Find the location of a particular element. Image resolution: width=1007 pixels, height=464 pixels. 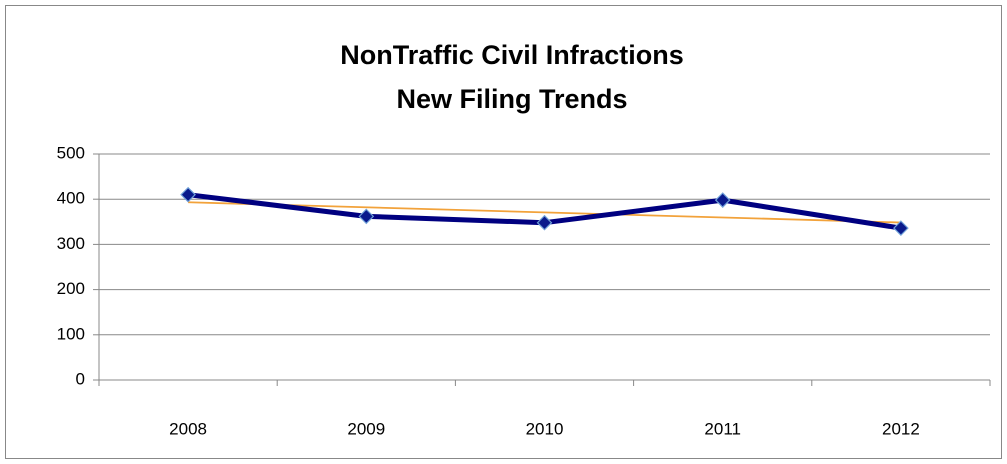

x-tick-label: 2011 is located at coordinates (722, 428).